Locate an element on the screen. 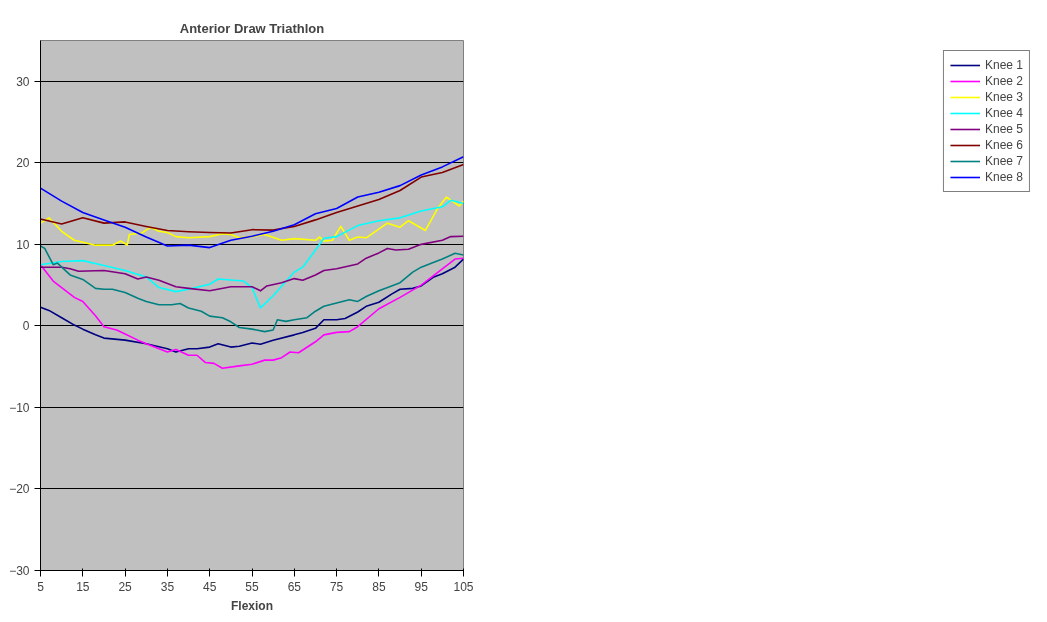 The height and width of the screenshot is (622, 1047). x-tick-label: 25 is located at coordinates (125, 586).